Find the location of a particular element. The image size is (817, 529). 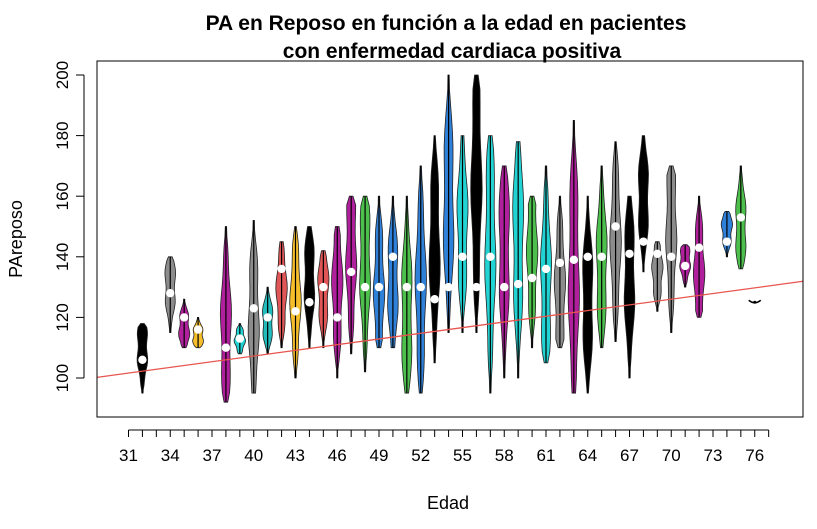

x-axis: 31 34 37 40 43 46 49 52 55 58 61 64 67 70 73 76 is located at coordinates (444, 447).